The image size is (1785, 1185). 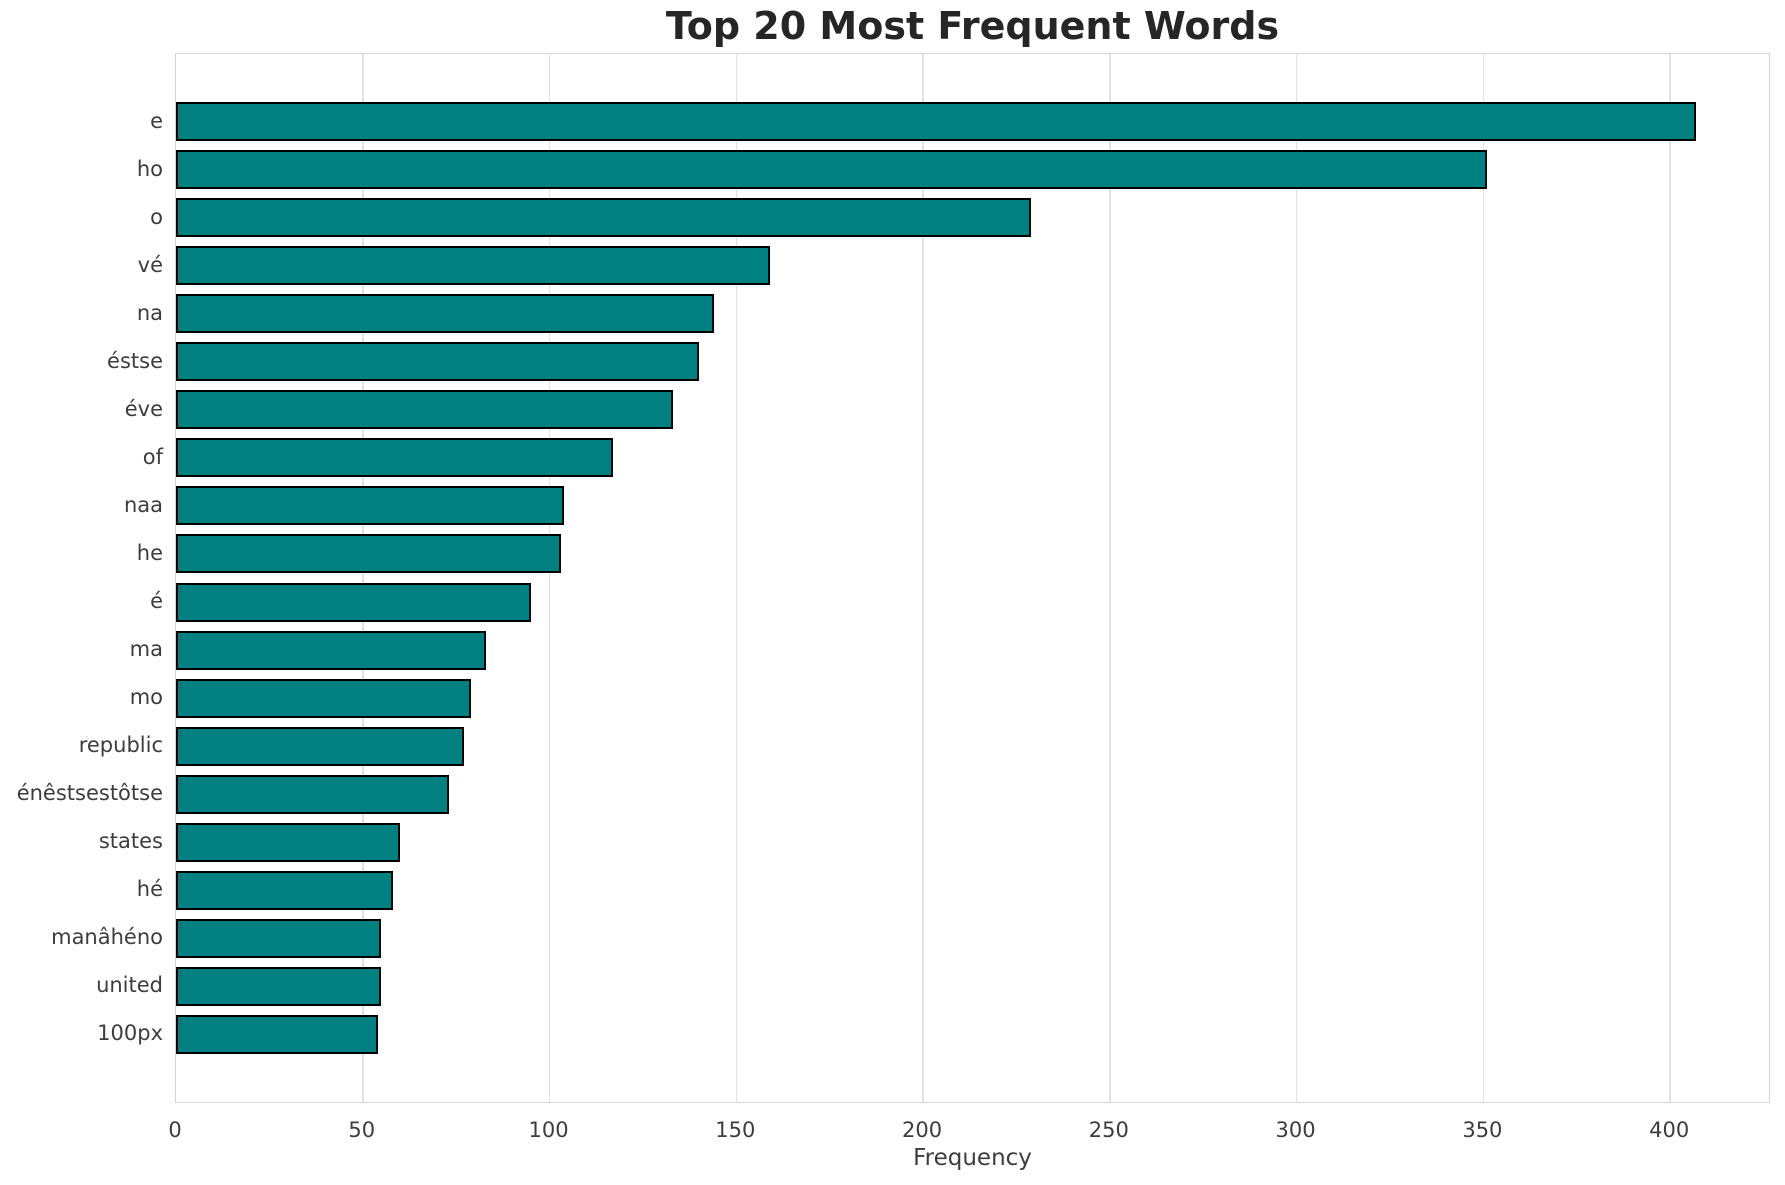 What do you see at coordinates (972, 1158) in the screenshot?
I see `x-axis-label: Frequency` at bounding box center [972, 1158].